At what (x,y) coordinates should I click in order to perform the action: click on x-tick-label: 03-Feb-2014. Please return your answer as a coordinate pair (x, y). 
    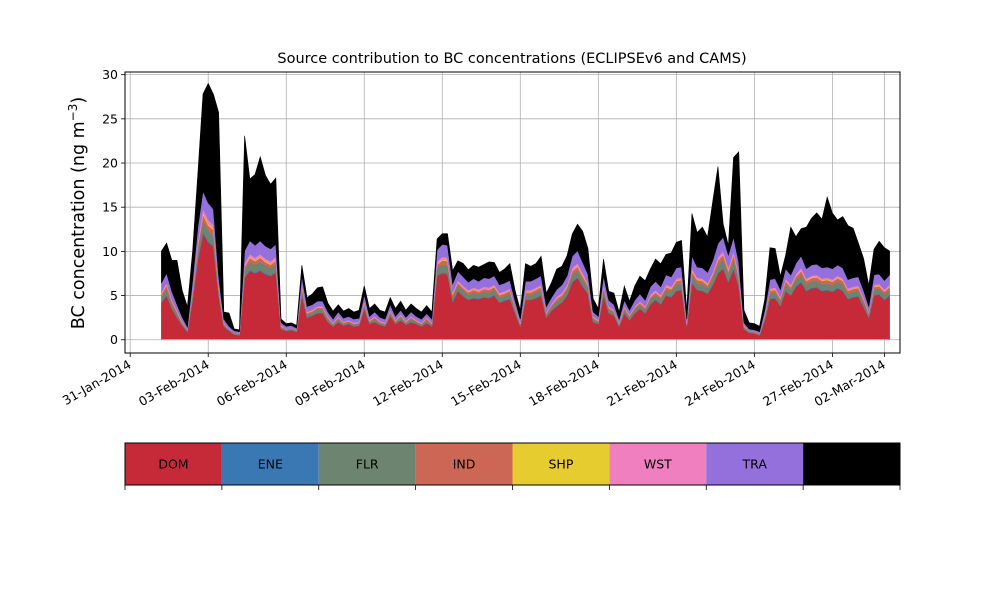
    Looking at the image, I should click on (174, 383).